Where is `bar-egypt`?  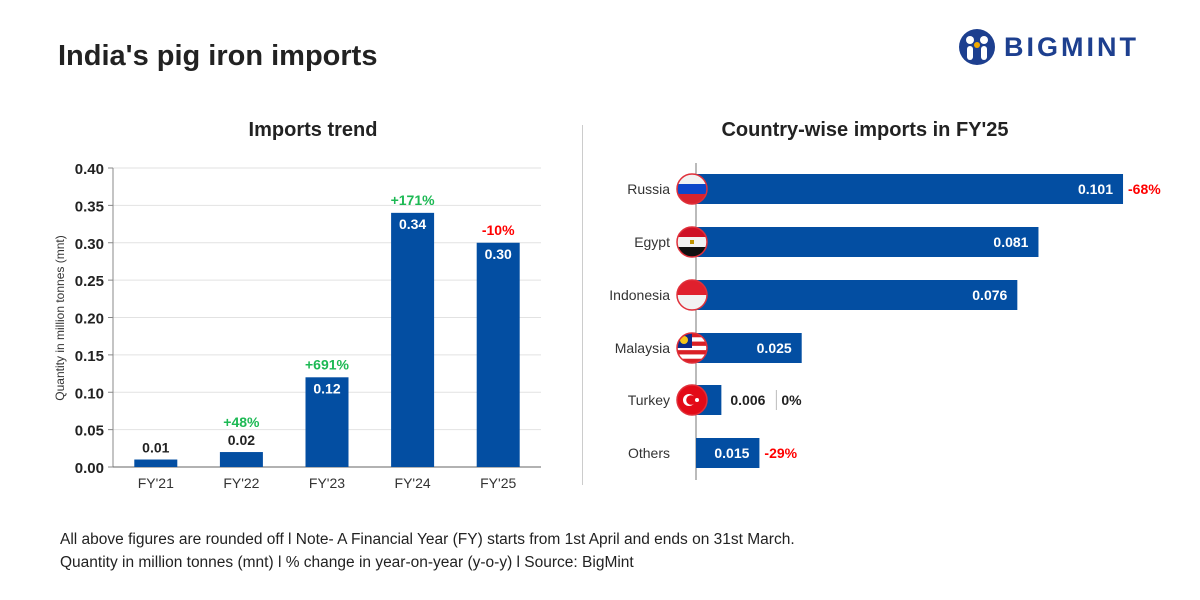
bar-egypt is located at coordinates (867, 242).